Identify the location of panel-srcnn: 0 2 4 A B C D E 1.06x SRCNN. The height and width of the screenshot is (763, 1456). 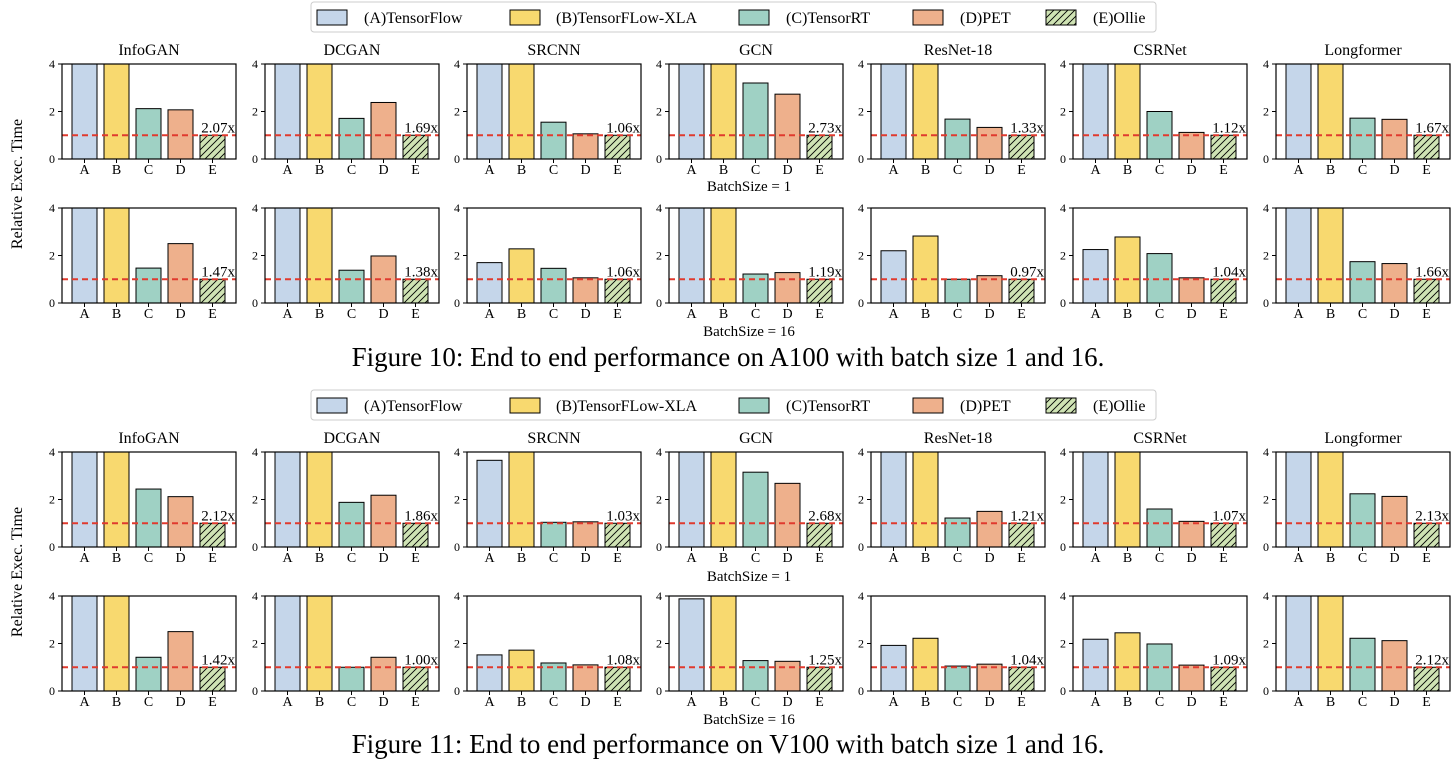
(548, 110).